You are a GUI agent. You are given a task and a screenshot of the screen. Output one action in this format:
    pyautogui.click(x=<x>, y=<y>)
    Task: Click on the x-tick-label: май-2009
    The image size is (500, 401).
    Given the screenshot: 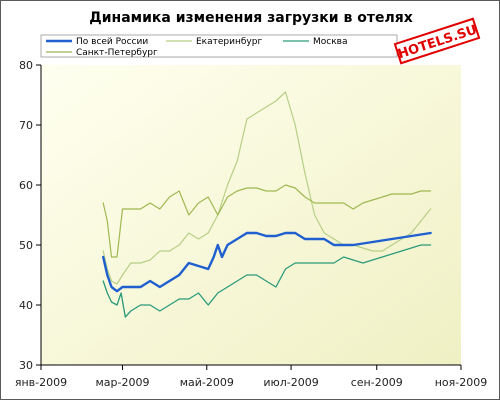 What is the action you would take?
    pyautogui.click(x=207, y=382)
    